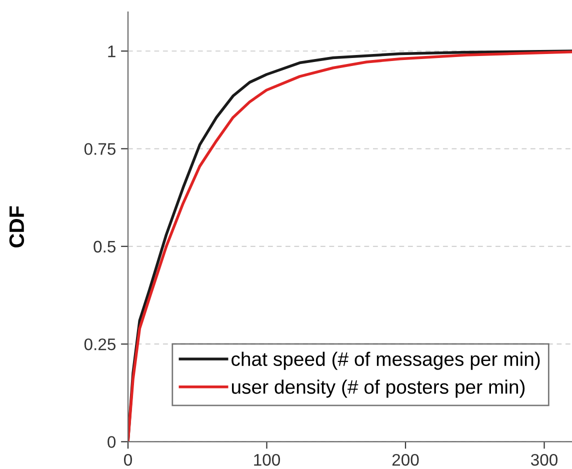 The width and height of the screenshot is (572, 469). I want to click on y-axis-title: CDF, so click(16, 227).